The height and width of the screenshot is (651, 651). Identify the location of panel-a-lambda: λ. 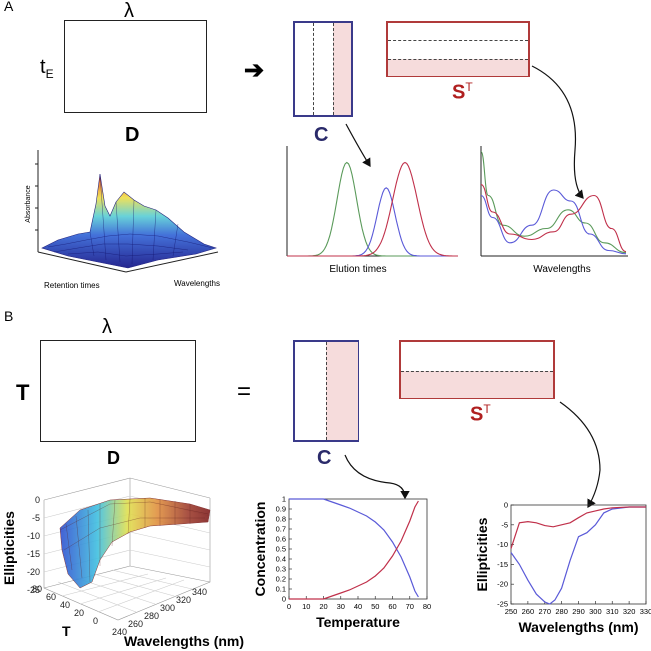
(129, 11).